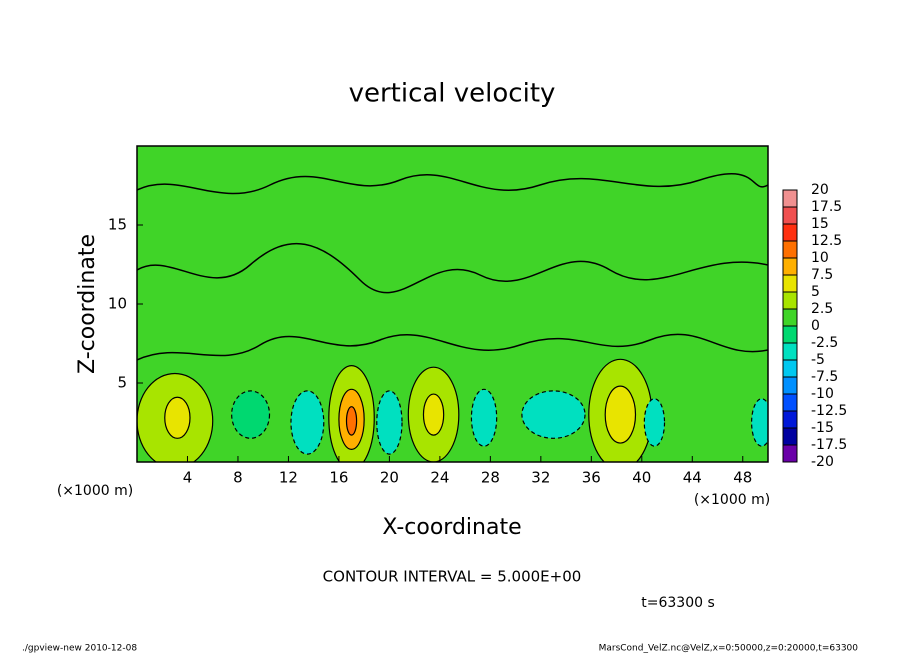 This screenshot has width=904, height=654. I want to click on y-tick-label: 15, so click(117, 225).